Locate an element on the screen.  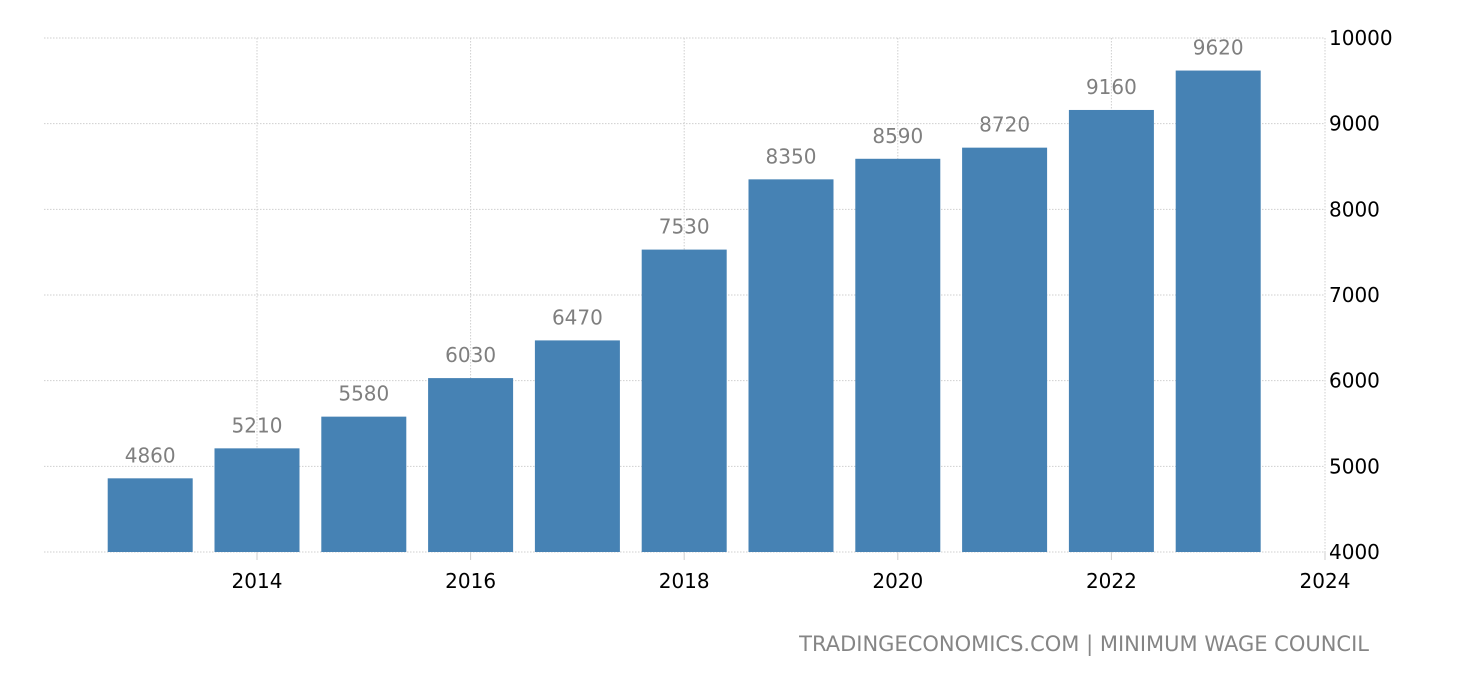
data-label: 8590 is located at coordinates (897, 136).